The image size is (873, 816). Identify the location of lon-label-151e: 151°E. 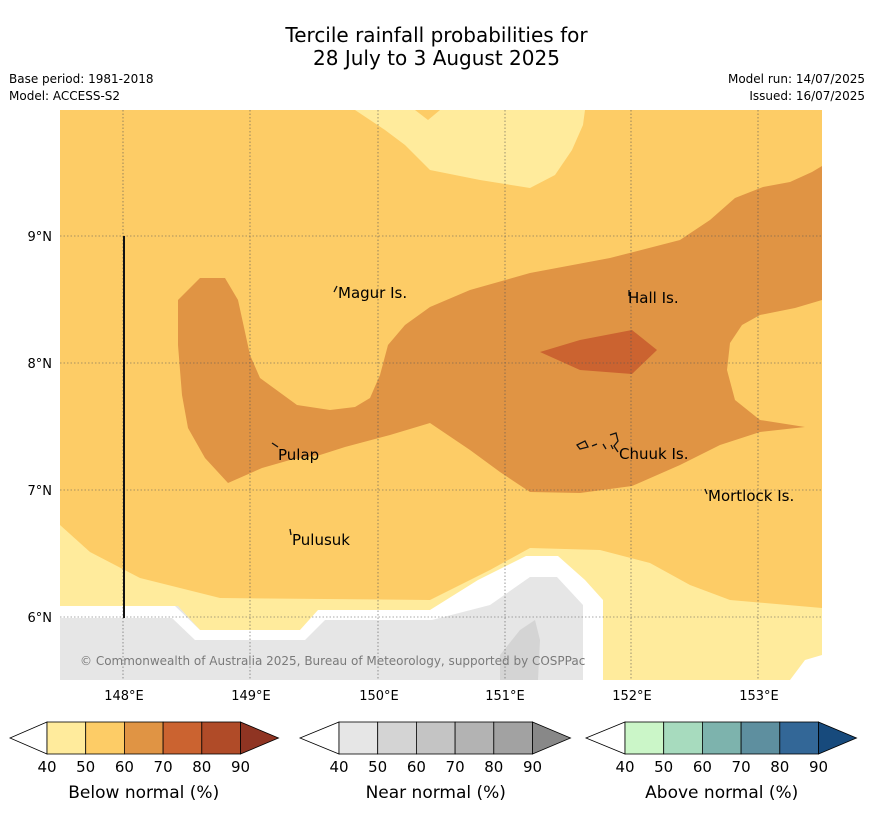
(505, 696).